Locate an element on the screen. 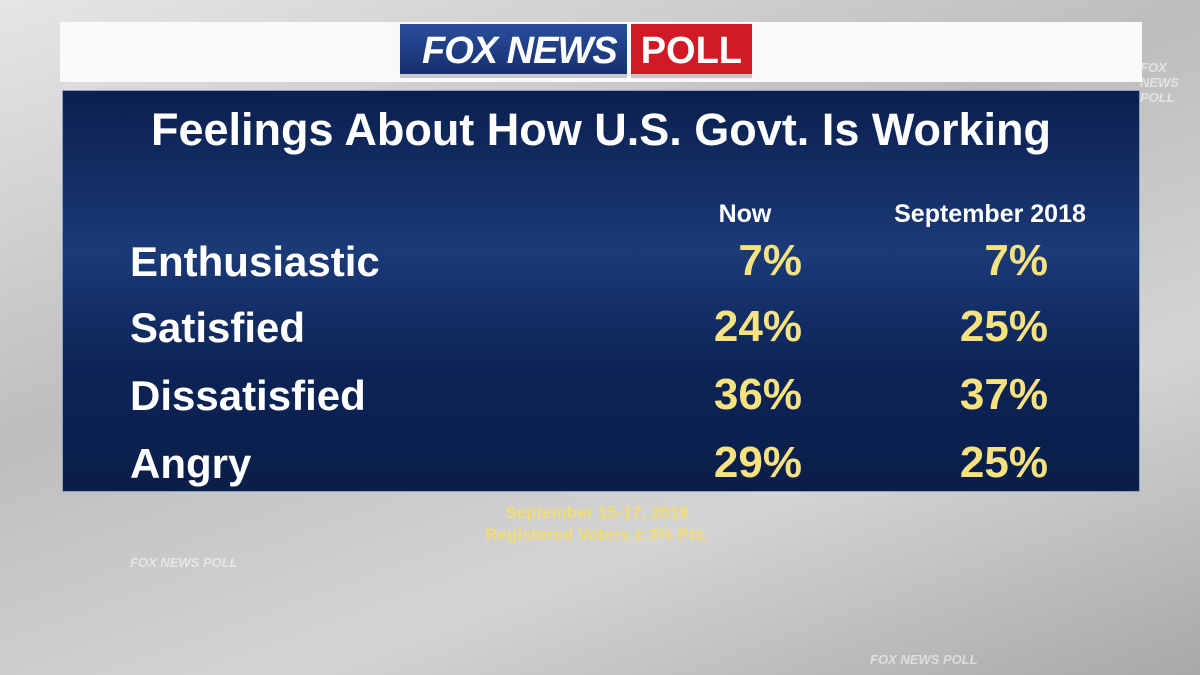  cell-value: 29% is located at coordinates (757, 462).